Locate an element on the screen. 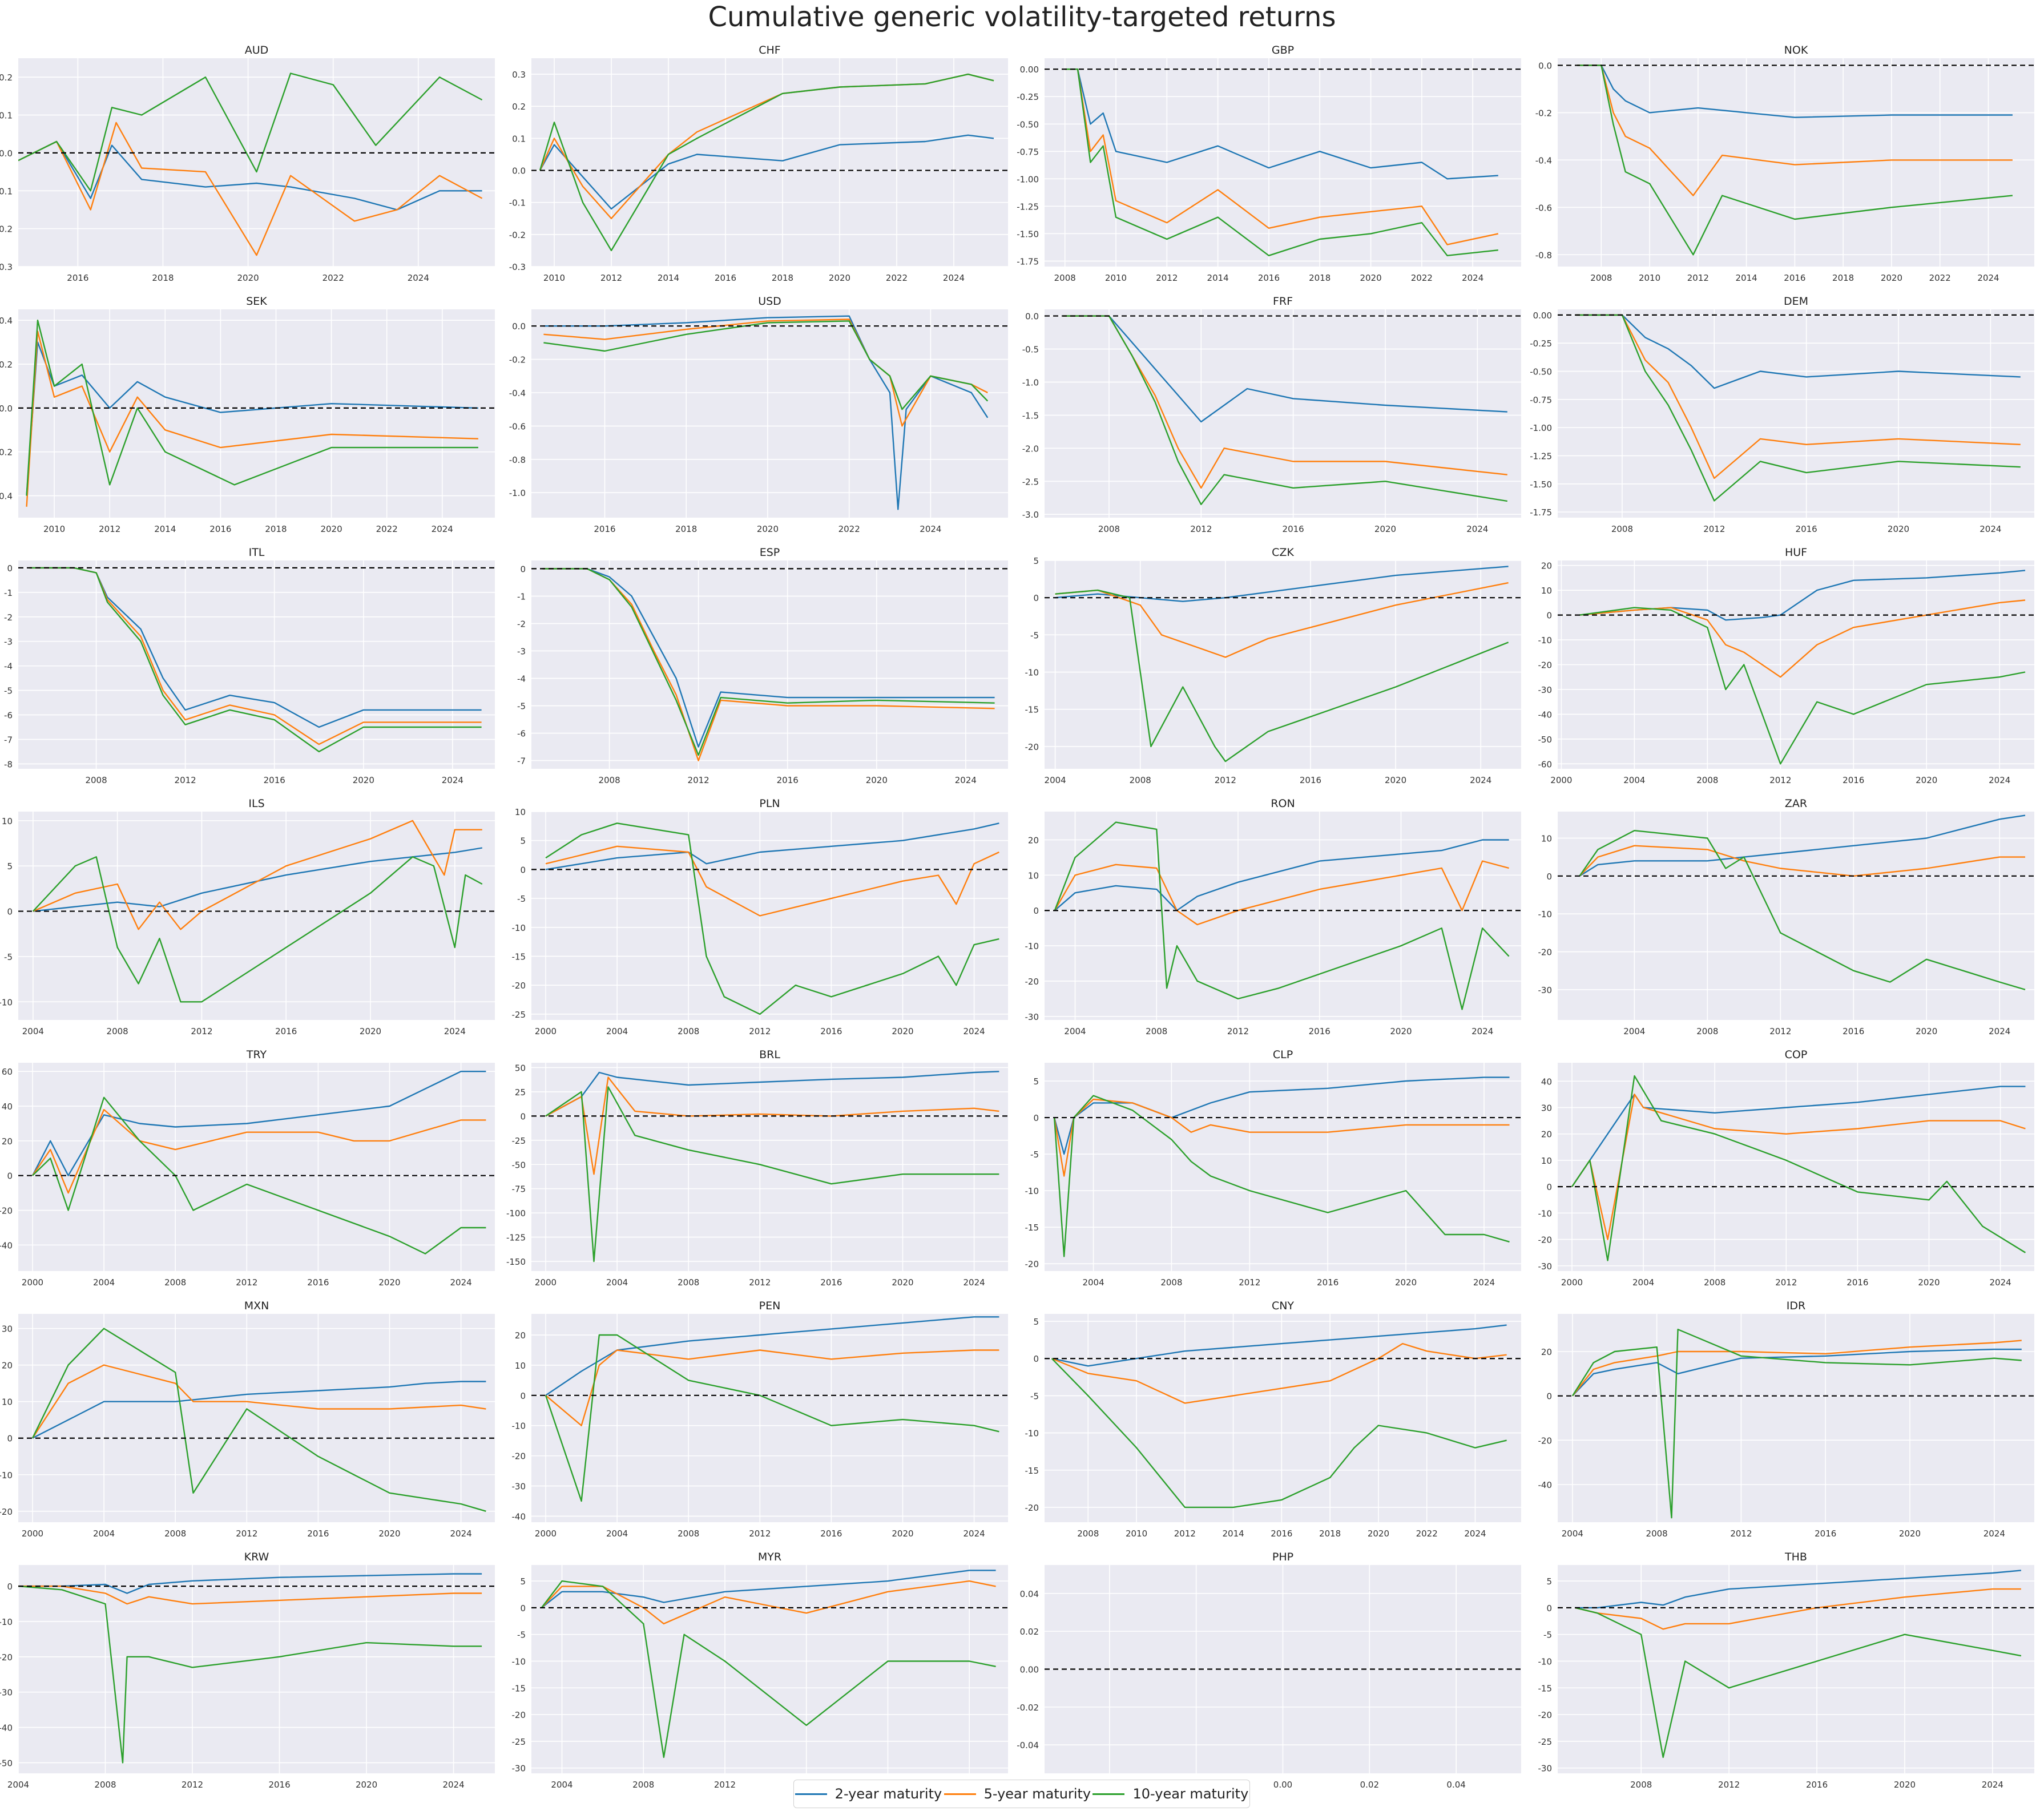 The width and height of the screenshot is (2044, 1811). ytick-label-idr: -20 is located at coordinates (1545, 1440).